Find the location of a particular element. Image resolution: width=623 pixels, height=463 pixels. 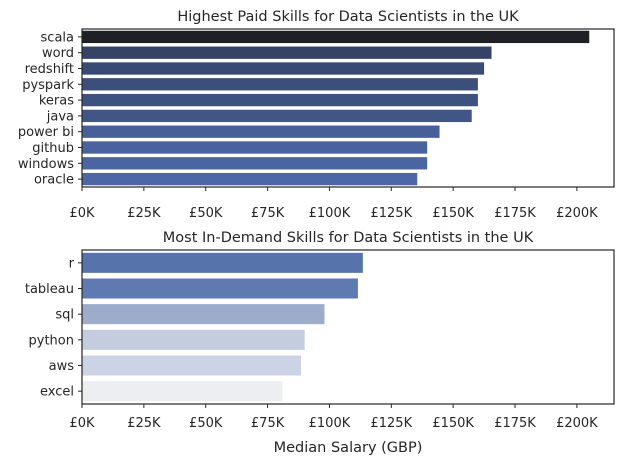

y-tick-label: python is located at coordinates (51, 340).